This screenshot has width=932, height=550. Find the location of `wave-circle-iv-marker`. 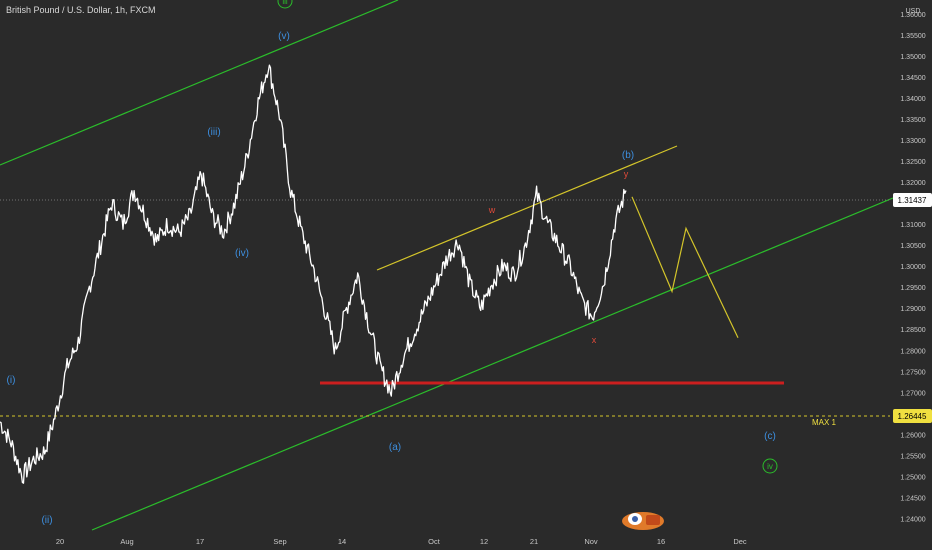

wave-circle-iv-marker is located at coordinates (770, 466).